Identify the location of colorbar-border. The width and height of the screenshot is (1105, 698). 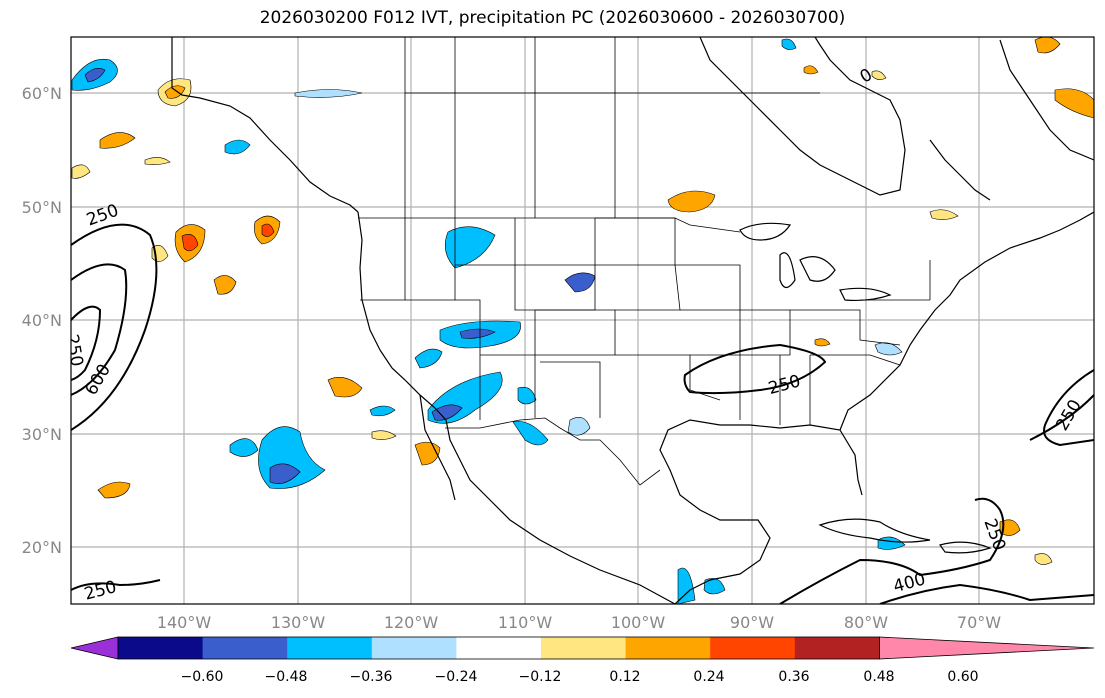
(498, 648).